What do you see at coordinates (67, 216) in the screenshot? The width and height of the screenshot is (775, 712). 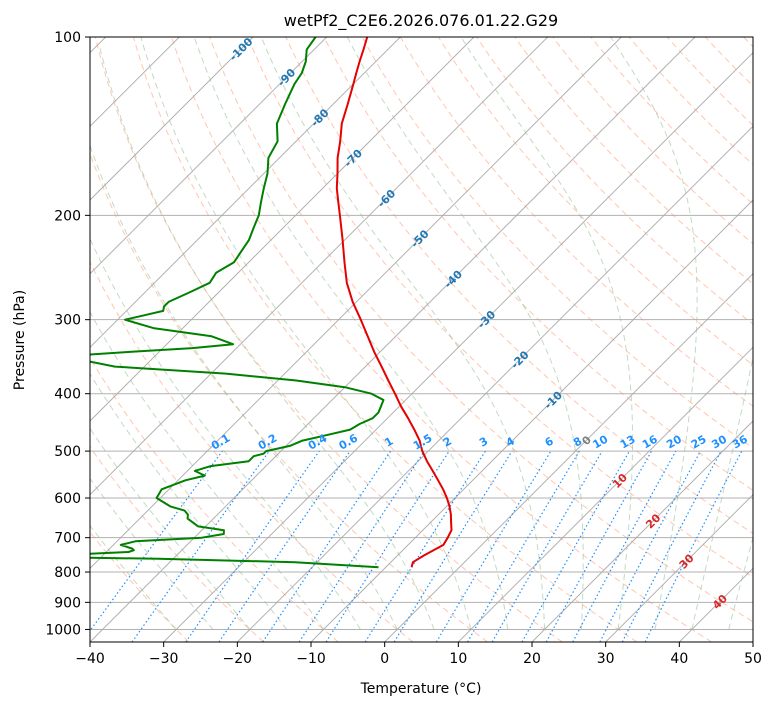 I see `y-tick-label: 200` at bounding box center [67, 216].